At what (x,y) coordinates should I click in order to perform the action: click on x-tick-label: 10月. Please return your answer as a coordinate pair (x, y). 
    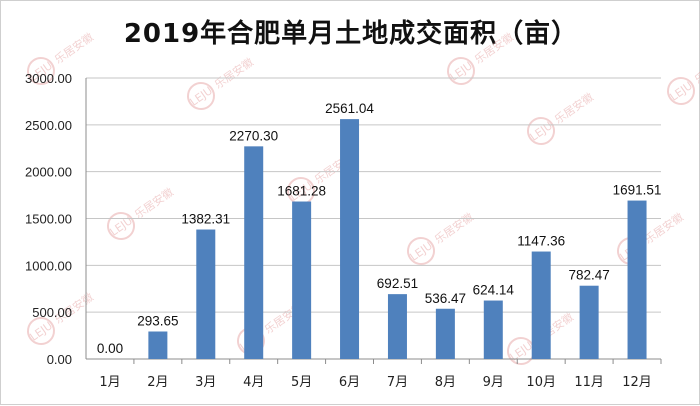
    Looking at the image, I should click on (541, 382).